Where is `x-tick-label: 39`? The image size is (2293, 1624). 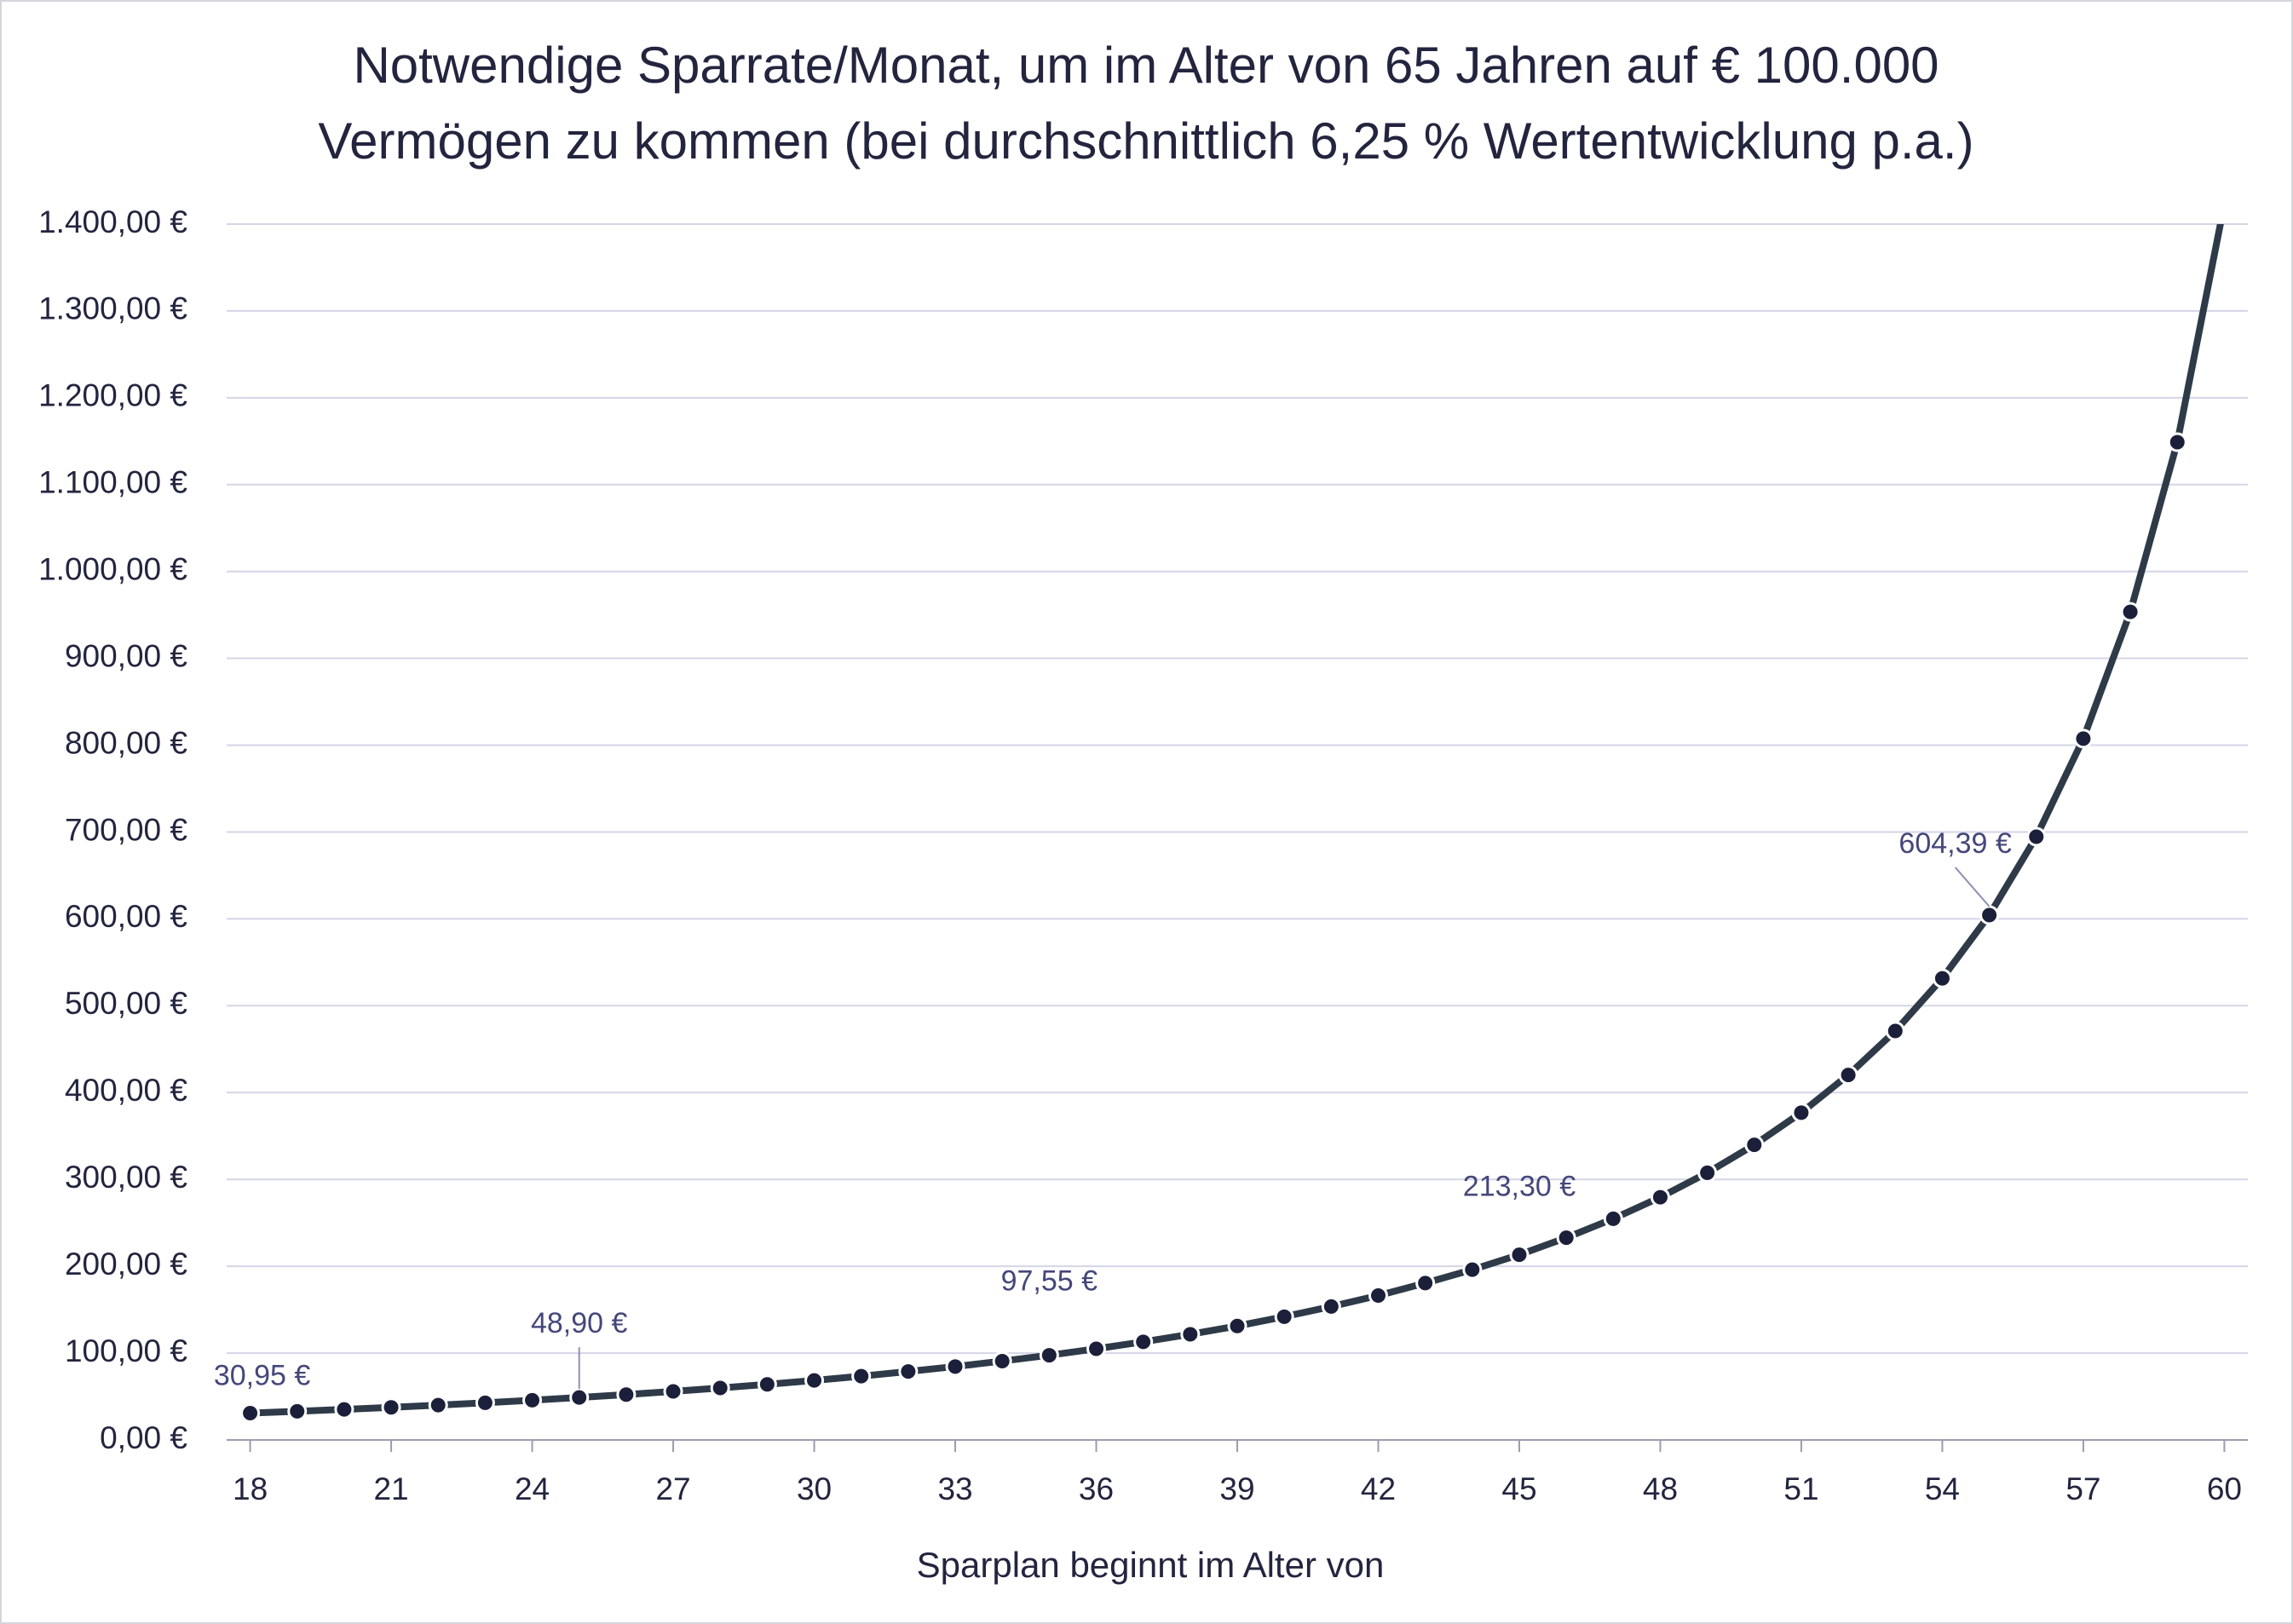 x-tick-label: 39 is located at coordinates (1236, 1488).